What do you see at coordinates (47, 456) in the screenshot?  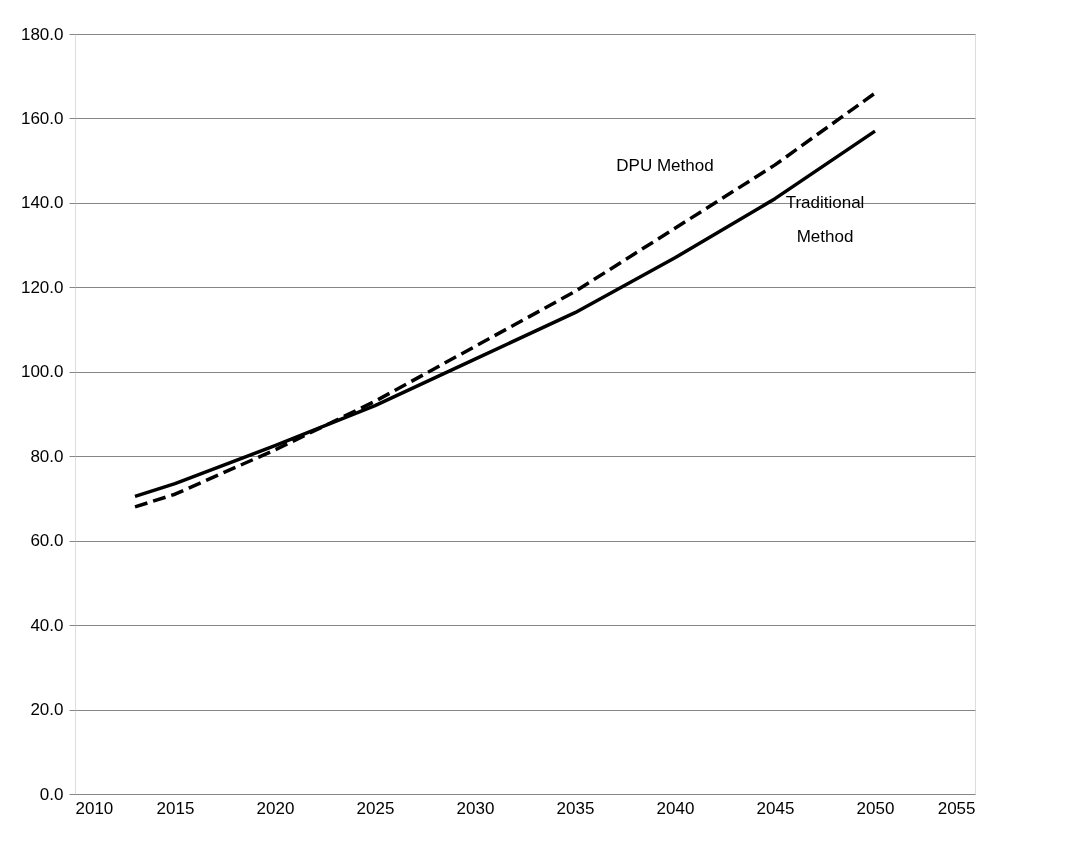 I see `y-tick-label: 80.0` at bounding box center [47, 456].